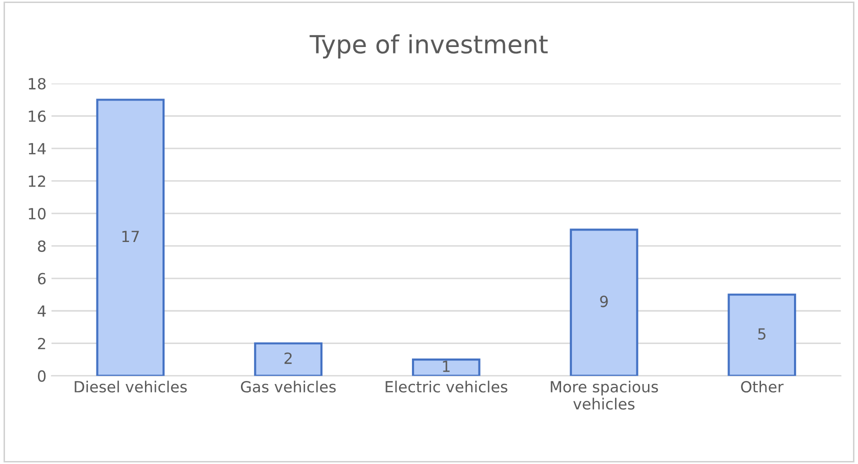 Image resolution: width=858 pixels, height=464 pixels. What do you see at coordinates (37, 214) in the screenshot?
I see `y-tick-label: 10` at bounding box center [37, 214].